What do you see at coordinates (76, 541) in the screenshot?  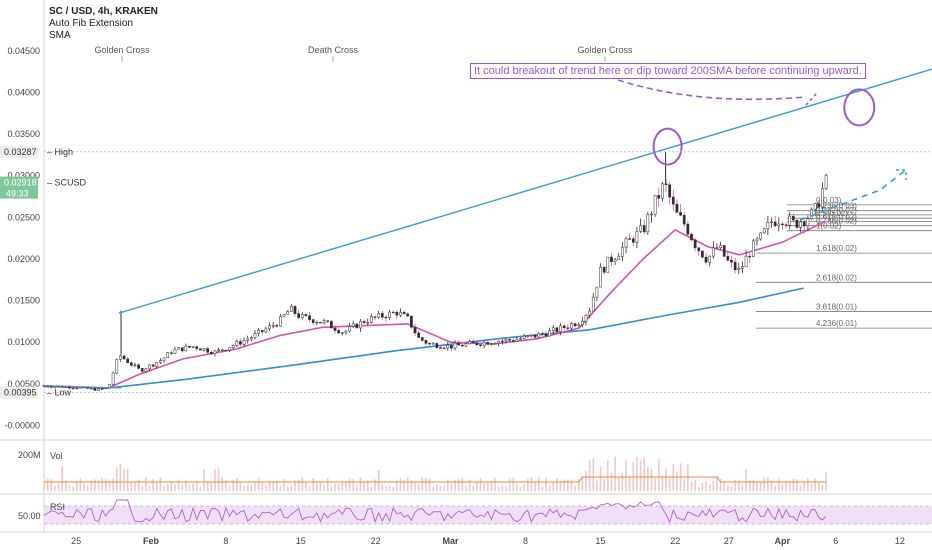 I see `x-tick-label: 25` at bounding box center [76, 541].